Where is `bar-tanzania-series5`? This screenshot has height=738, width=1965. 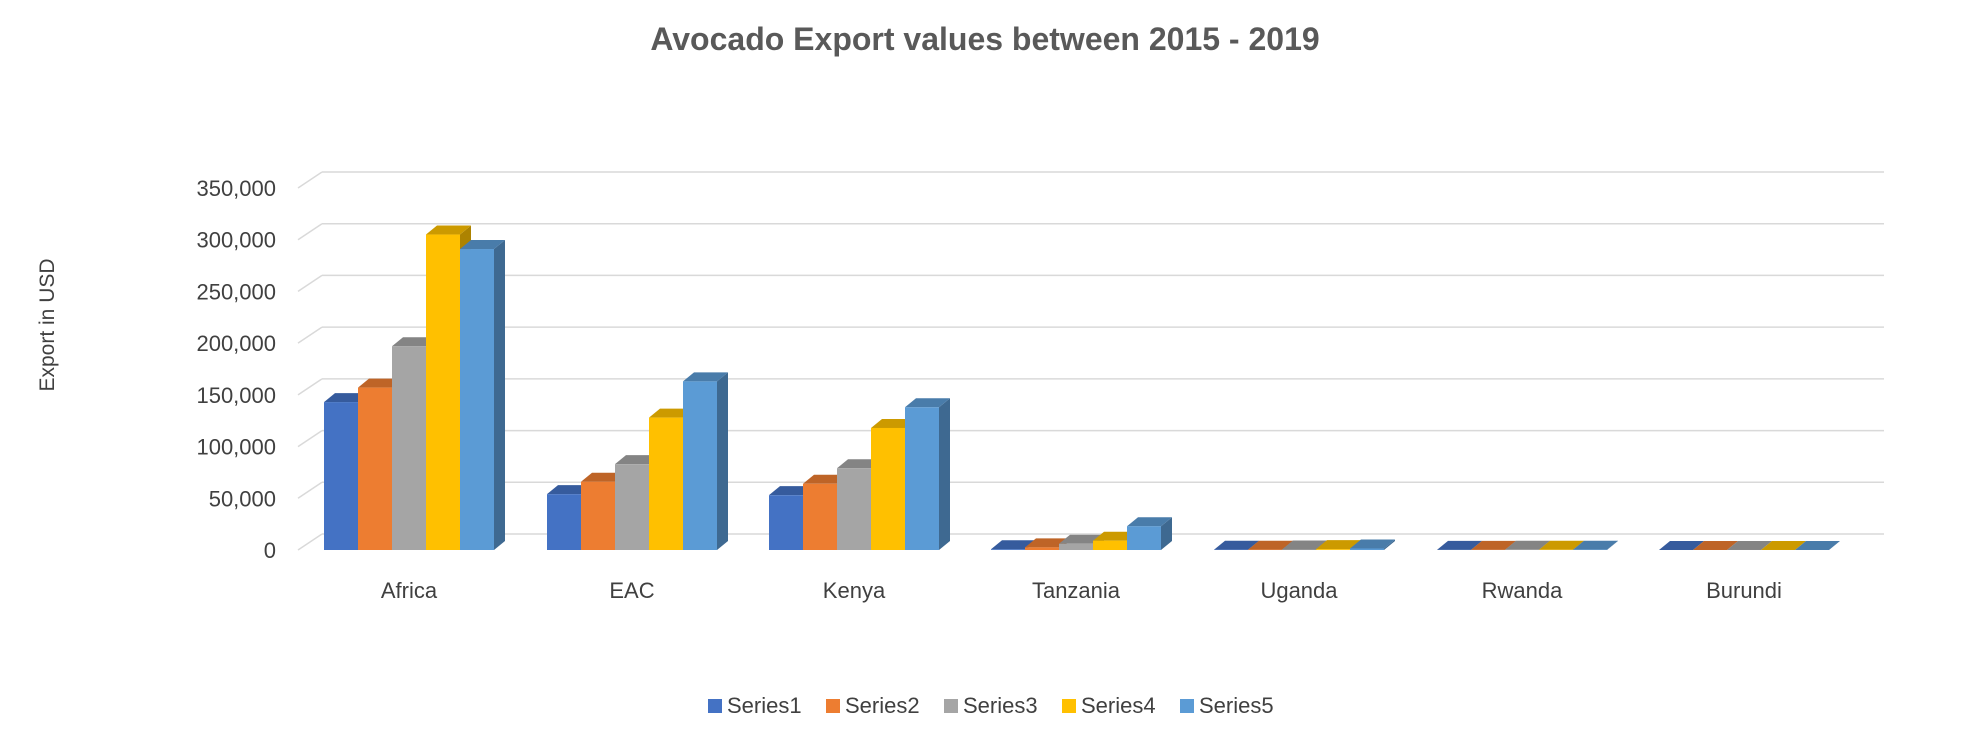
bar-tanzania-series5 is located at coordinates (1149, 533).